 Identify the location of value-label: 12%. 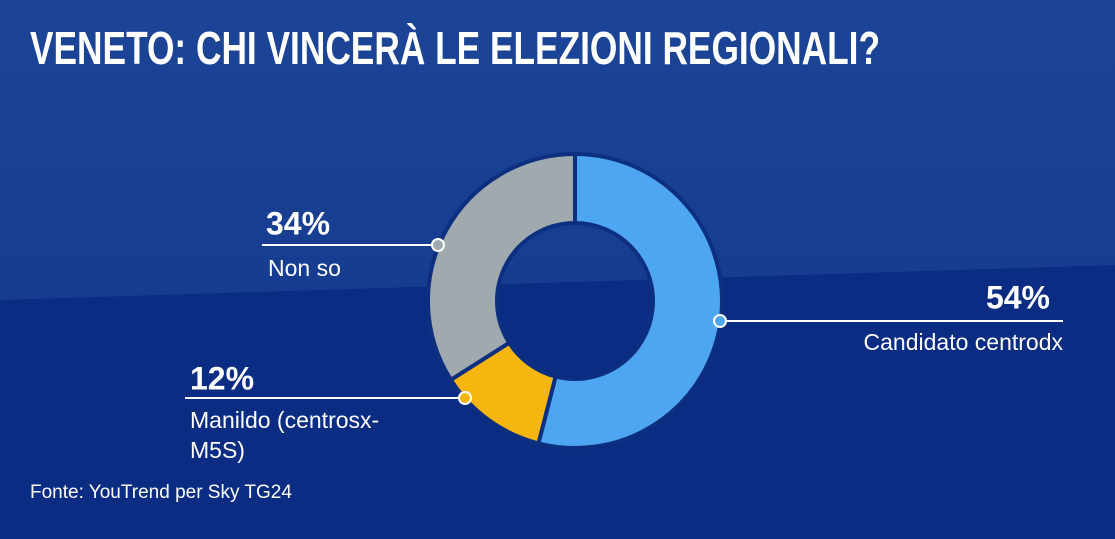
(222, 378).